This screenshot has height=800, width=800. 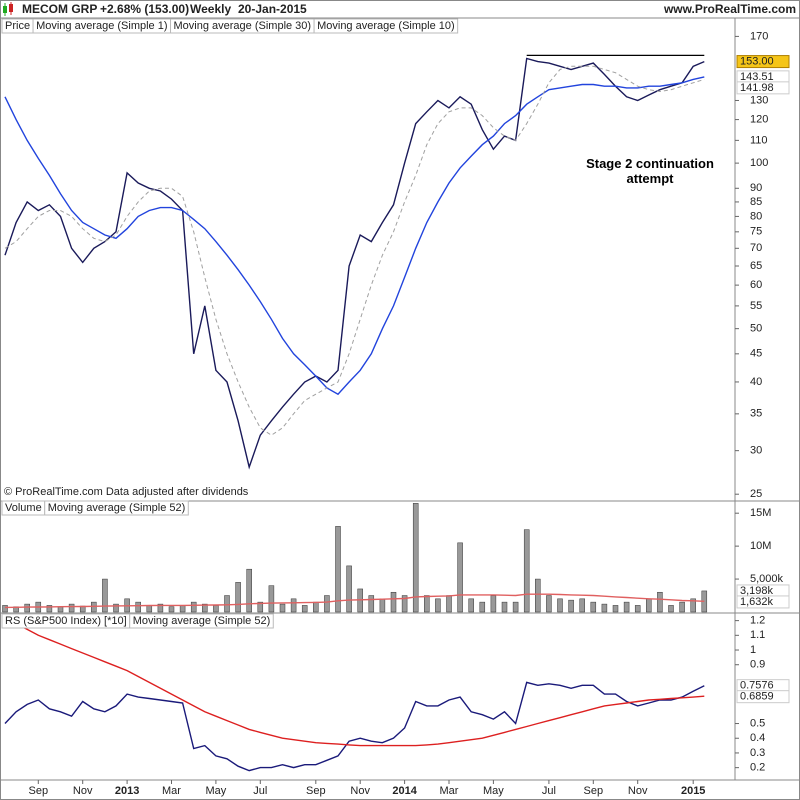 What do you see at coordinates (759, 119) in the screenshot?
I see `y-tick-label: 120` at bounding box center [759, 119].